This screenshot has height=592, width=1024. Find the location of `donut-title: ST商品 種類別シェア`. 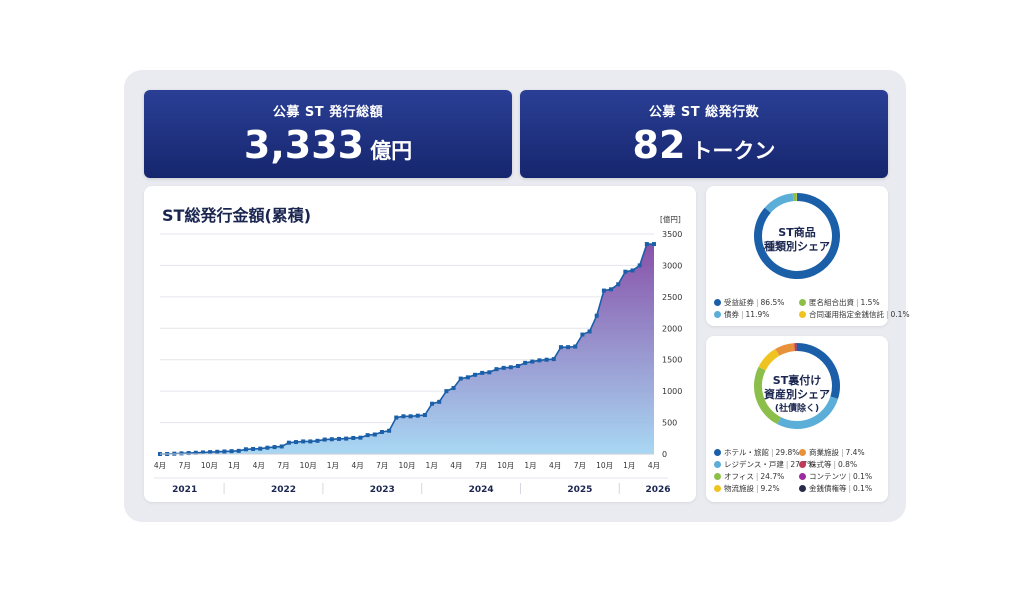

donut-title: ST商品 種類別シェア is located at coordinates (797, 239).